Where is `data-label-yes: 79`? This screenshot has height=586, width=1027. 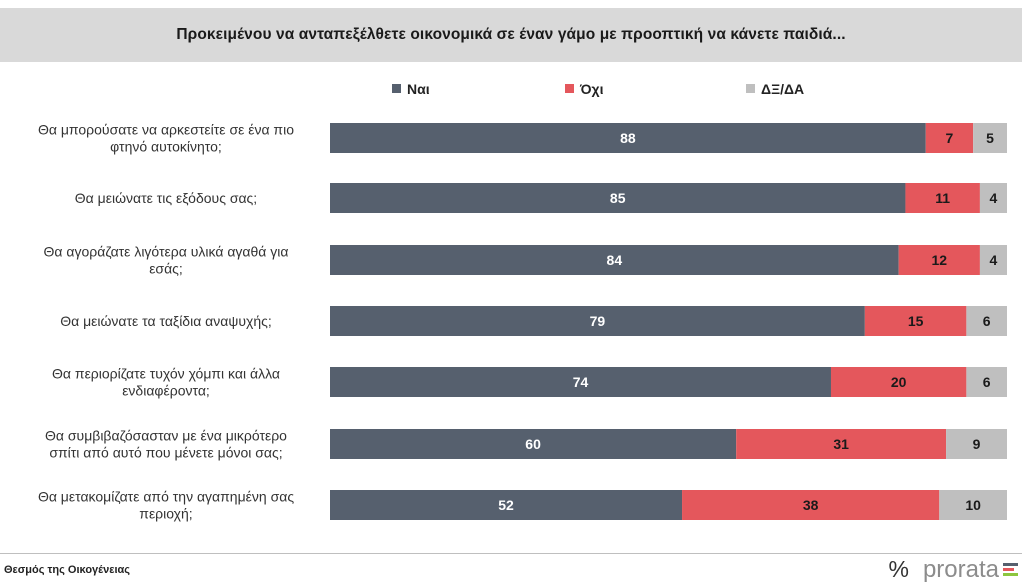
data-label-yes: 79 is located at coordinates (598, 321).